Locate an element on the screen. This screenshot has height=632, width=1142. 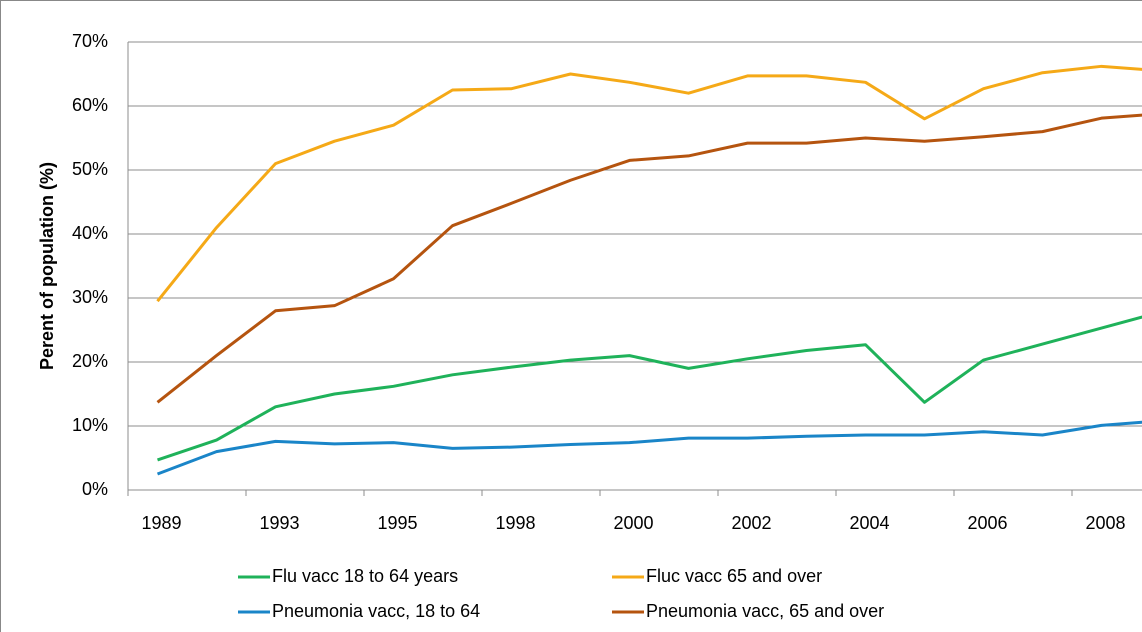
y-tick-label: 20% is located at coordinates (90, 361).